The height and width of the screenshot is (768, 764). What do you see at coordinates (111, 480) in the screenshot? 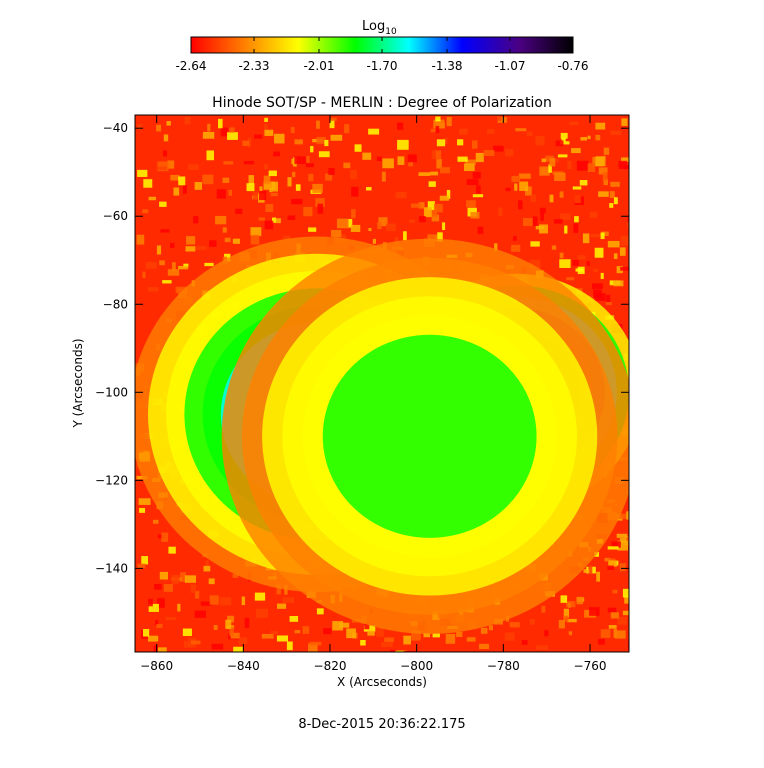
I see `y-tick-label: −120` at bounding box center [111, 480].